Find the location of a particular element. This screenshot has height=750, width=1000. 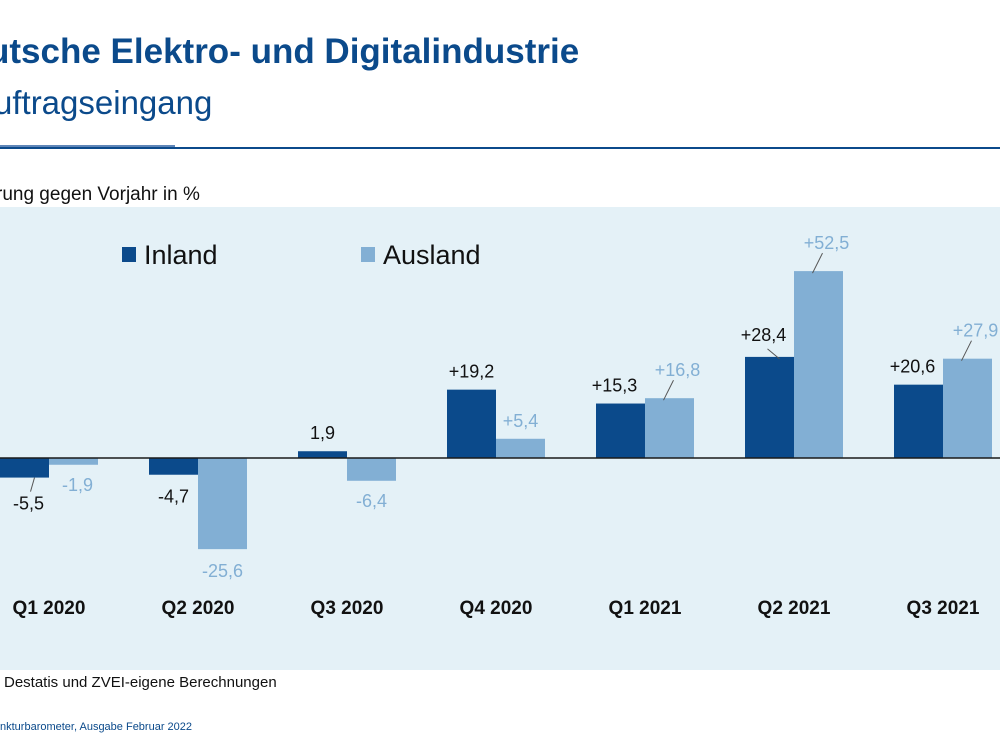

publication-note: nkturbarometer, Ausgabe Februar 2022 is located at coordinates (96, 727).